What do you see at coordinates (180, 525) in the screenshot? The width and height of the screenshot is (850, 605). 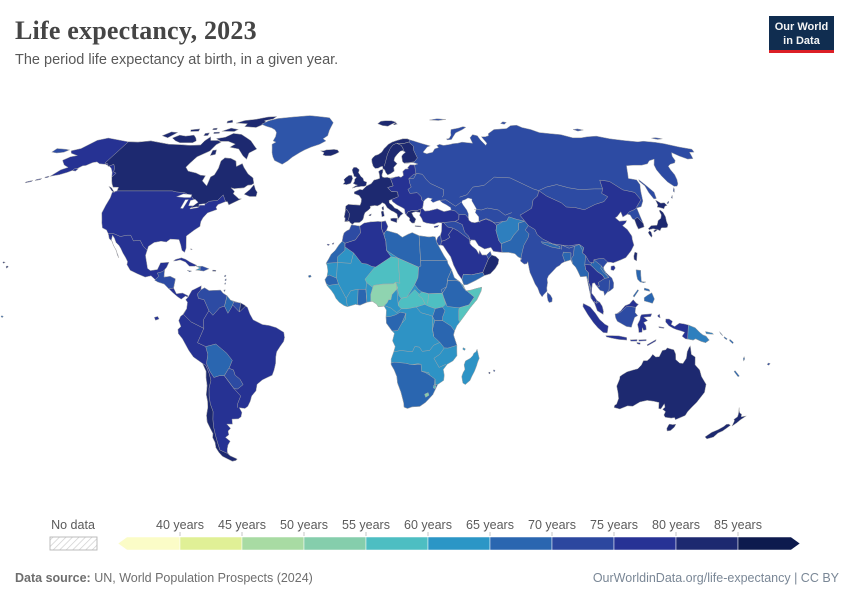 I see `svg-text: 40 years` at bounding box center [180, 525].